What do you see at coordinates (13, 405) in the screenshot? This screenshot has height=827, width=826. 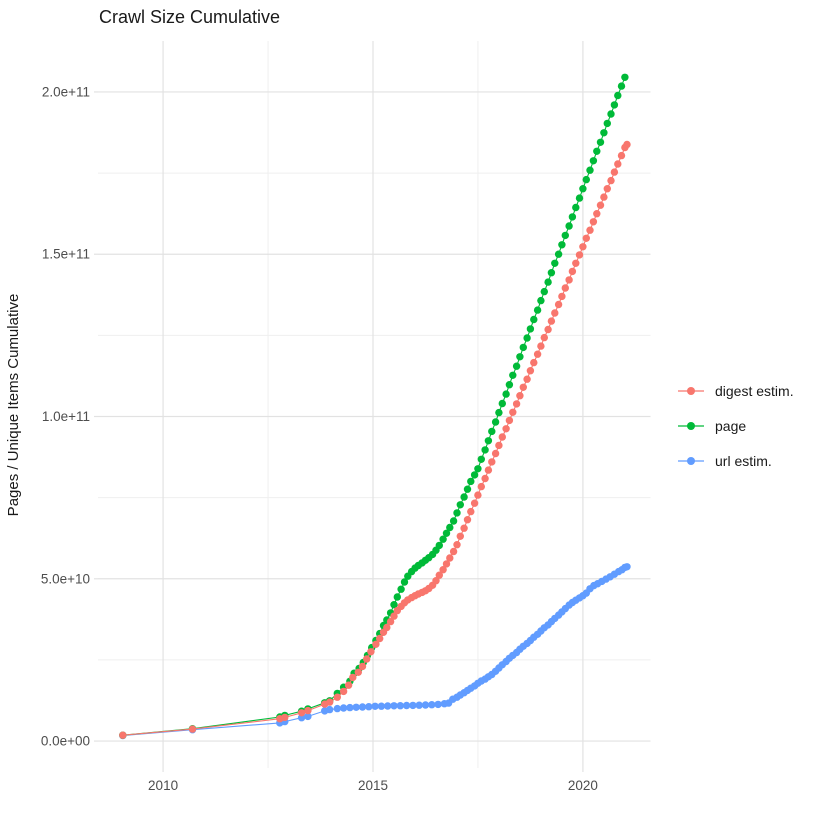 I see `y-axis-title: Pages / Unique Items Cumulative` at bounding box center [13, 405].